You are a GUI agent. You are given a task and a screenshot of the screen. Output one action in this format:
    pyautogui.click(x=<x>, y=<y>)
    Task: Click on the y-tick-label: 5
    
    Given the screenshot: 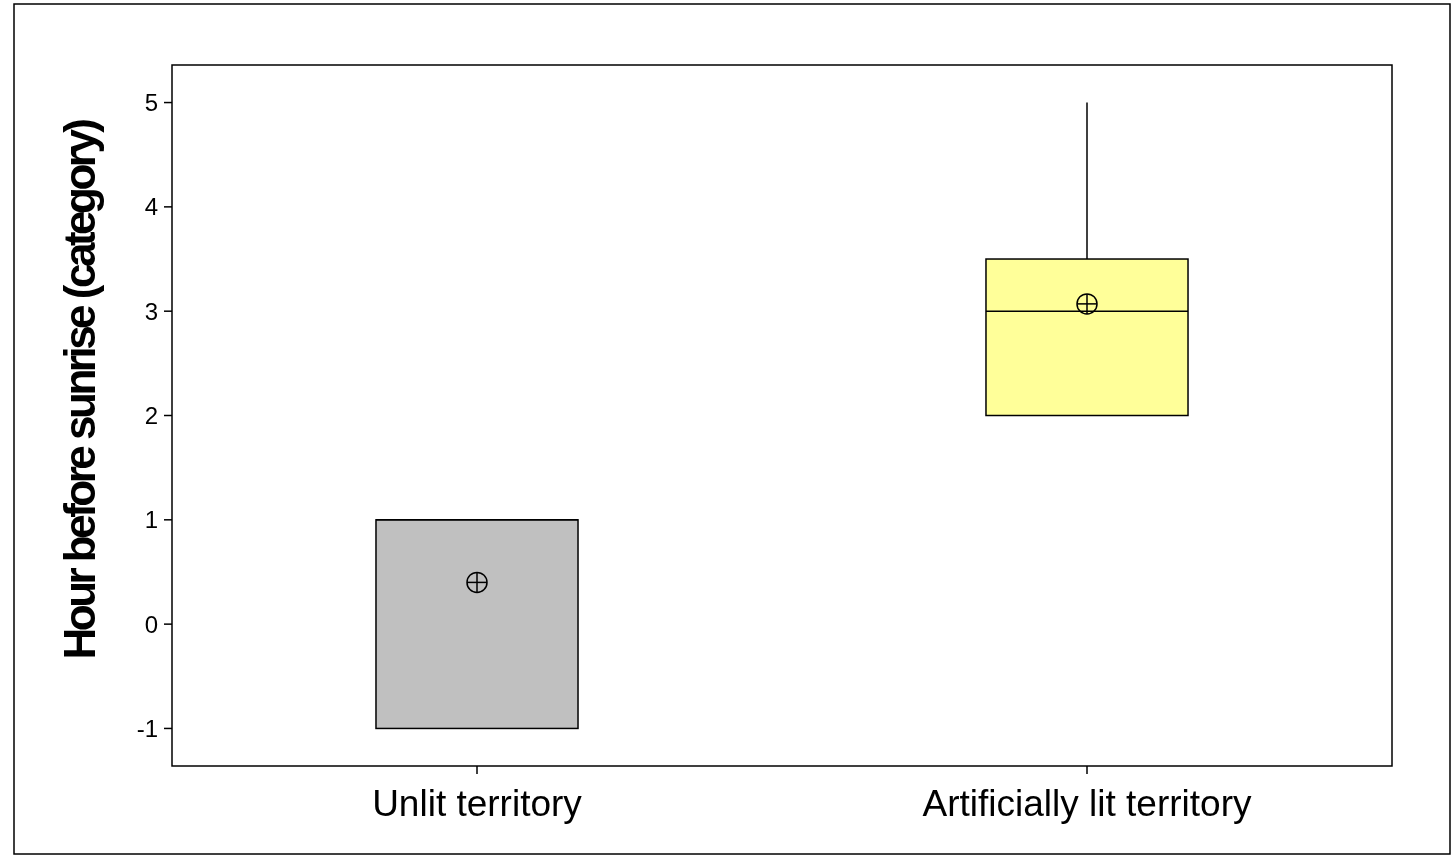 What is the action you would take?
    pyautogui.click(x=151, y=102)
    